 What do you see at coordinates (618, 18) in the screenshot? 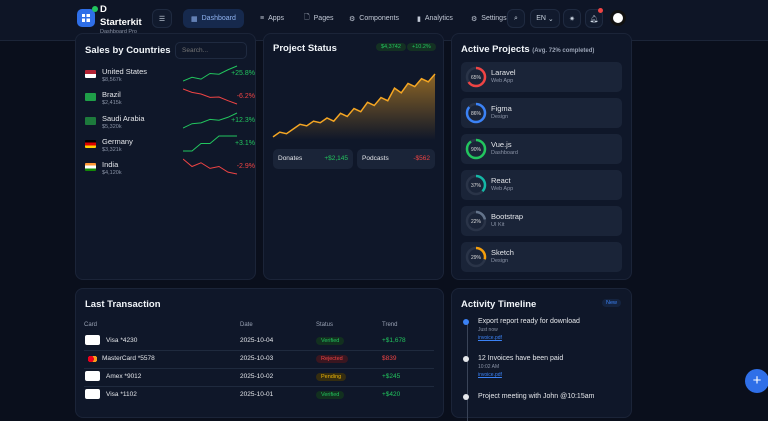
I see `github-icon` at bounding box center [618, 18].